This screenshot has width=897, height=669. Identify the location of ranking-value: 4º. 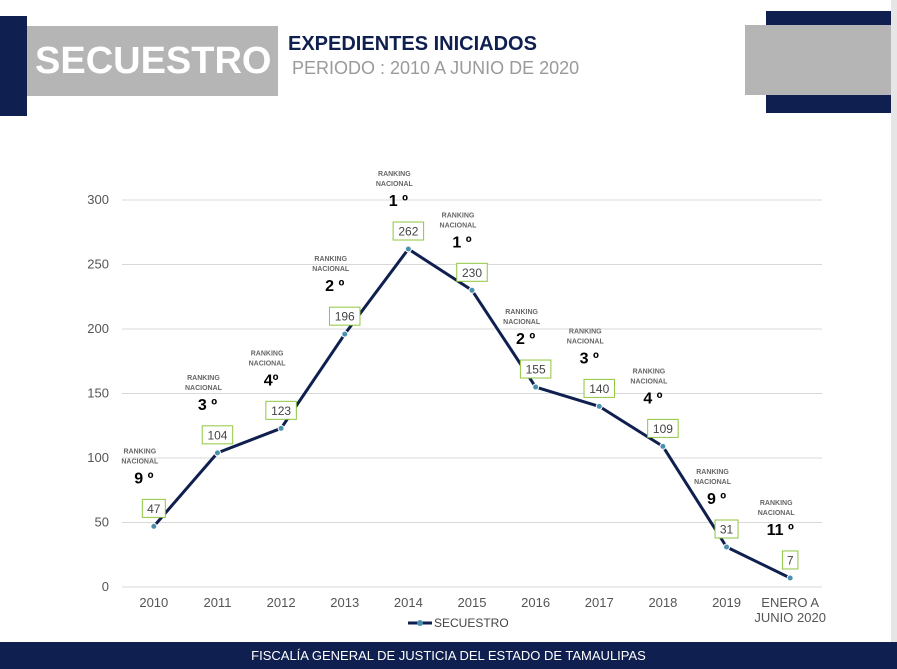
(271, 380).